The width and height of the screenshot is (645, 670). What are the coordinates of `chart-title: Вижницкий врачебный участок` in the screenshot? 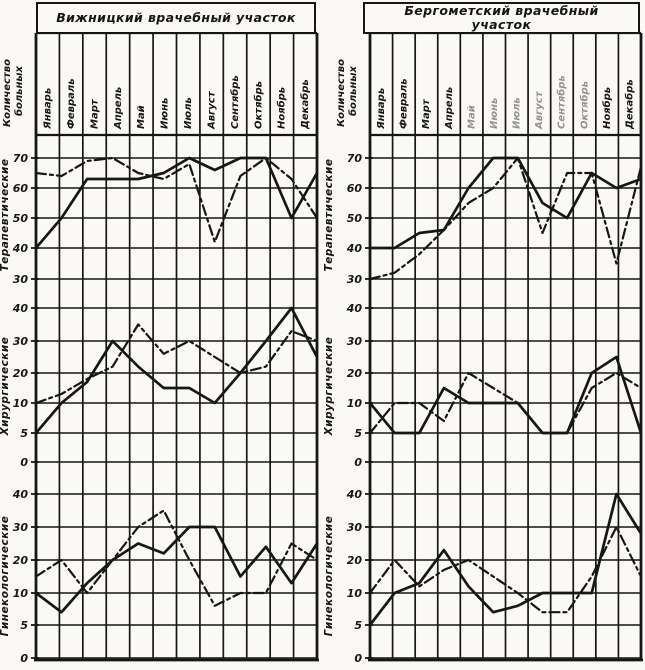 It's located at (176, 17).